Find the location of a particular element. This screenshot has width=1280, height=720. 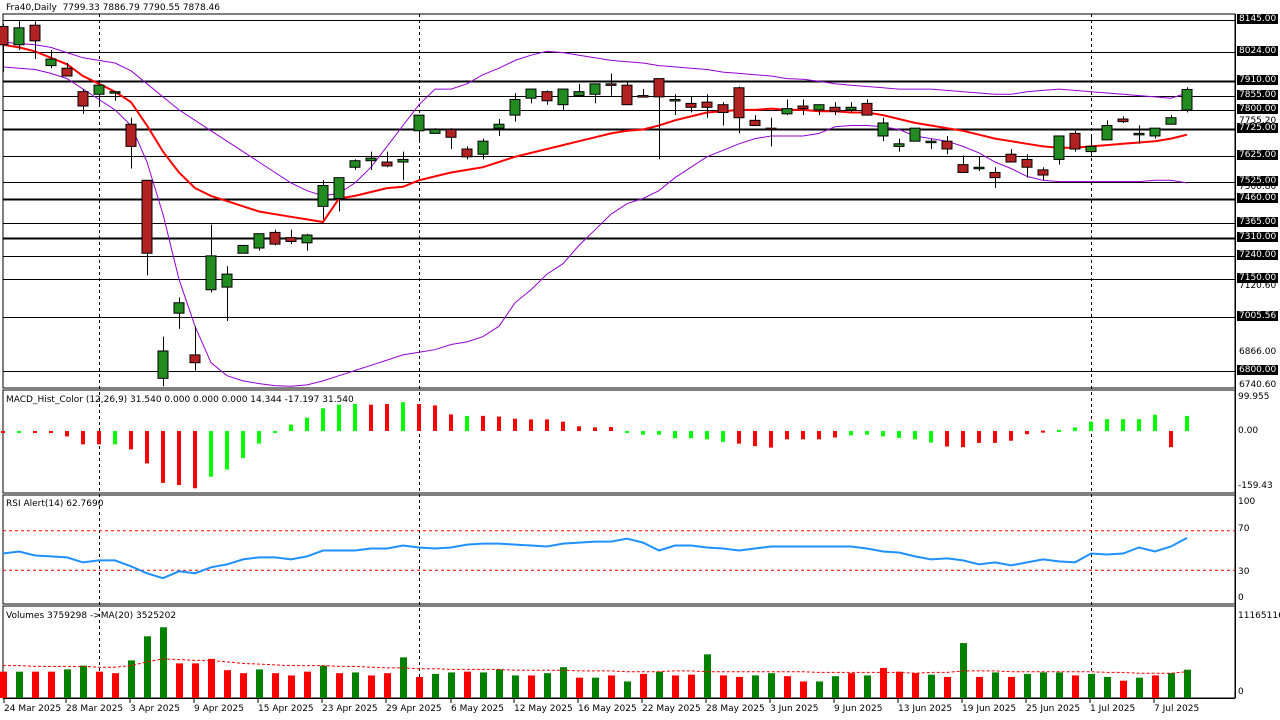

date-label: 12 May 2025 is located at coordinates (543, 709).